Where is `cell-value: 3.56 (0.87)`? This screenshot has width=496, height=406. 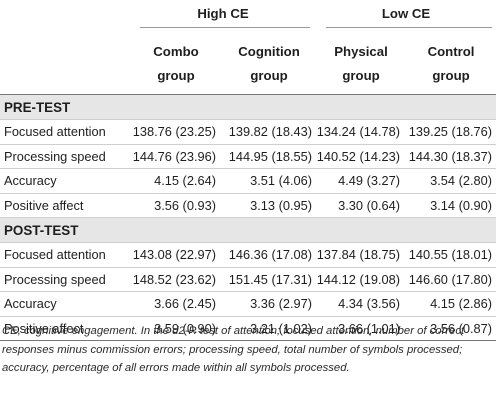 cell-value: 3.56 (0.87) is located at coordinates (451, 328).